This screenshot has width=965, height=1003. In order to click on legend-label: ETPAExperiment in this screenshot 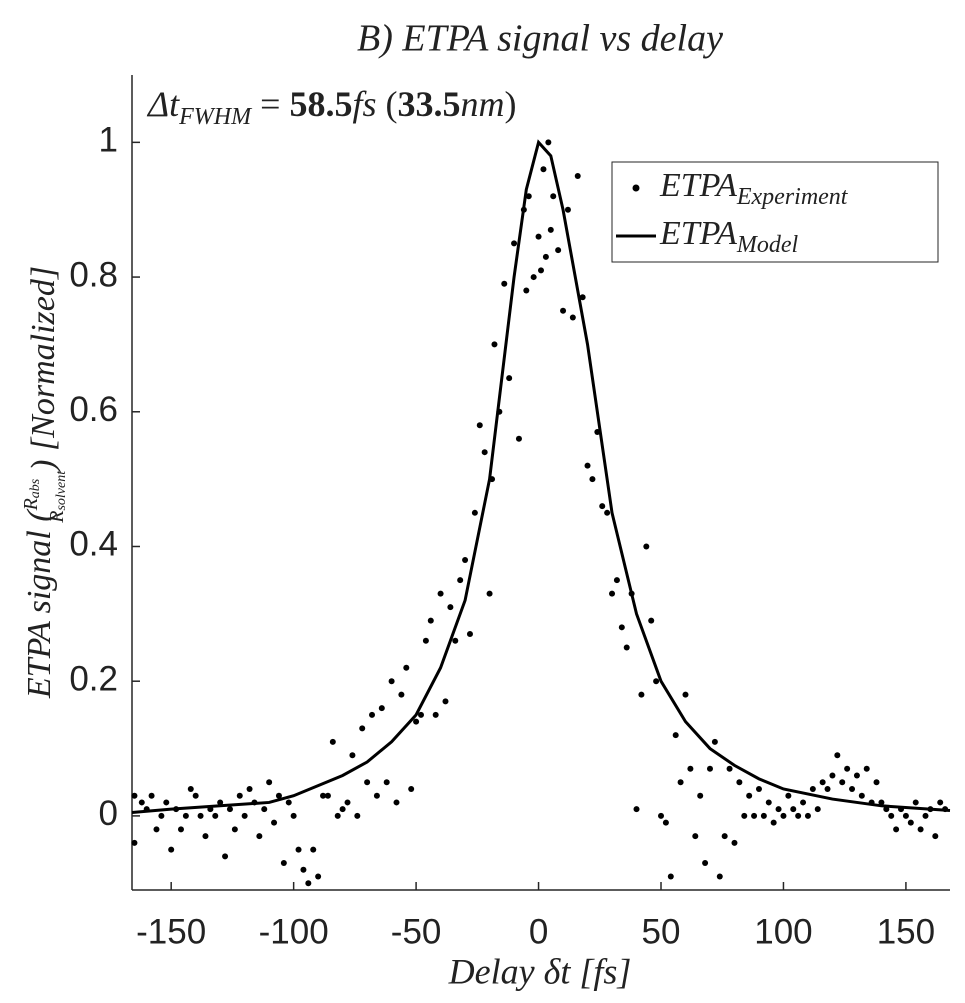, I will do `click(754, 188)`.